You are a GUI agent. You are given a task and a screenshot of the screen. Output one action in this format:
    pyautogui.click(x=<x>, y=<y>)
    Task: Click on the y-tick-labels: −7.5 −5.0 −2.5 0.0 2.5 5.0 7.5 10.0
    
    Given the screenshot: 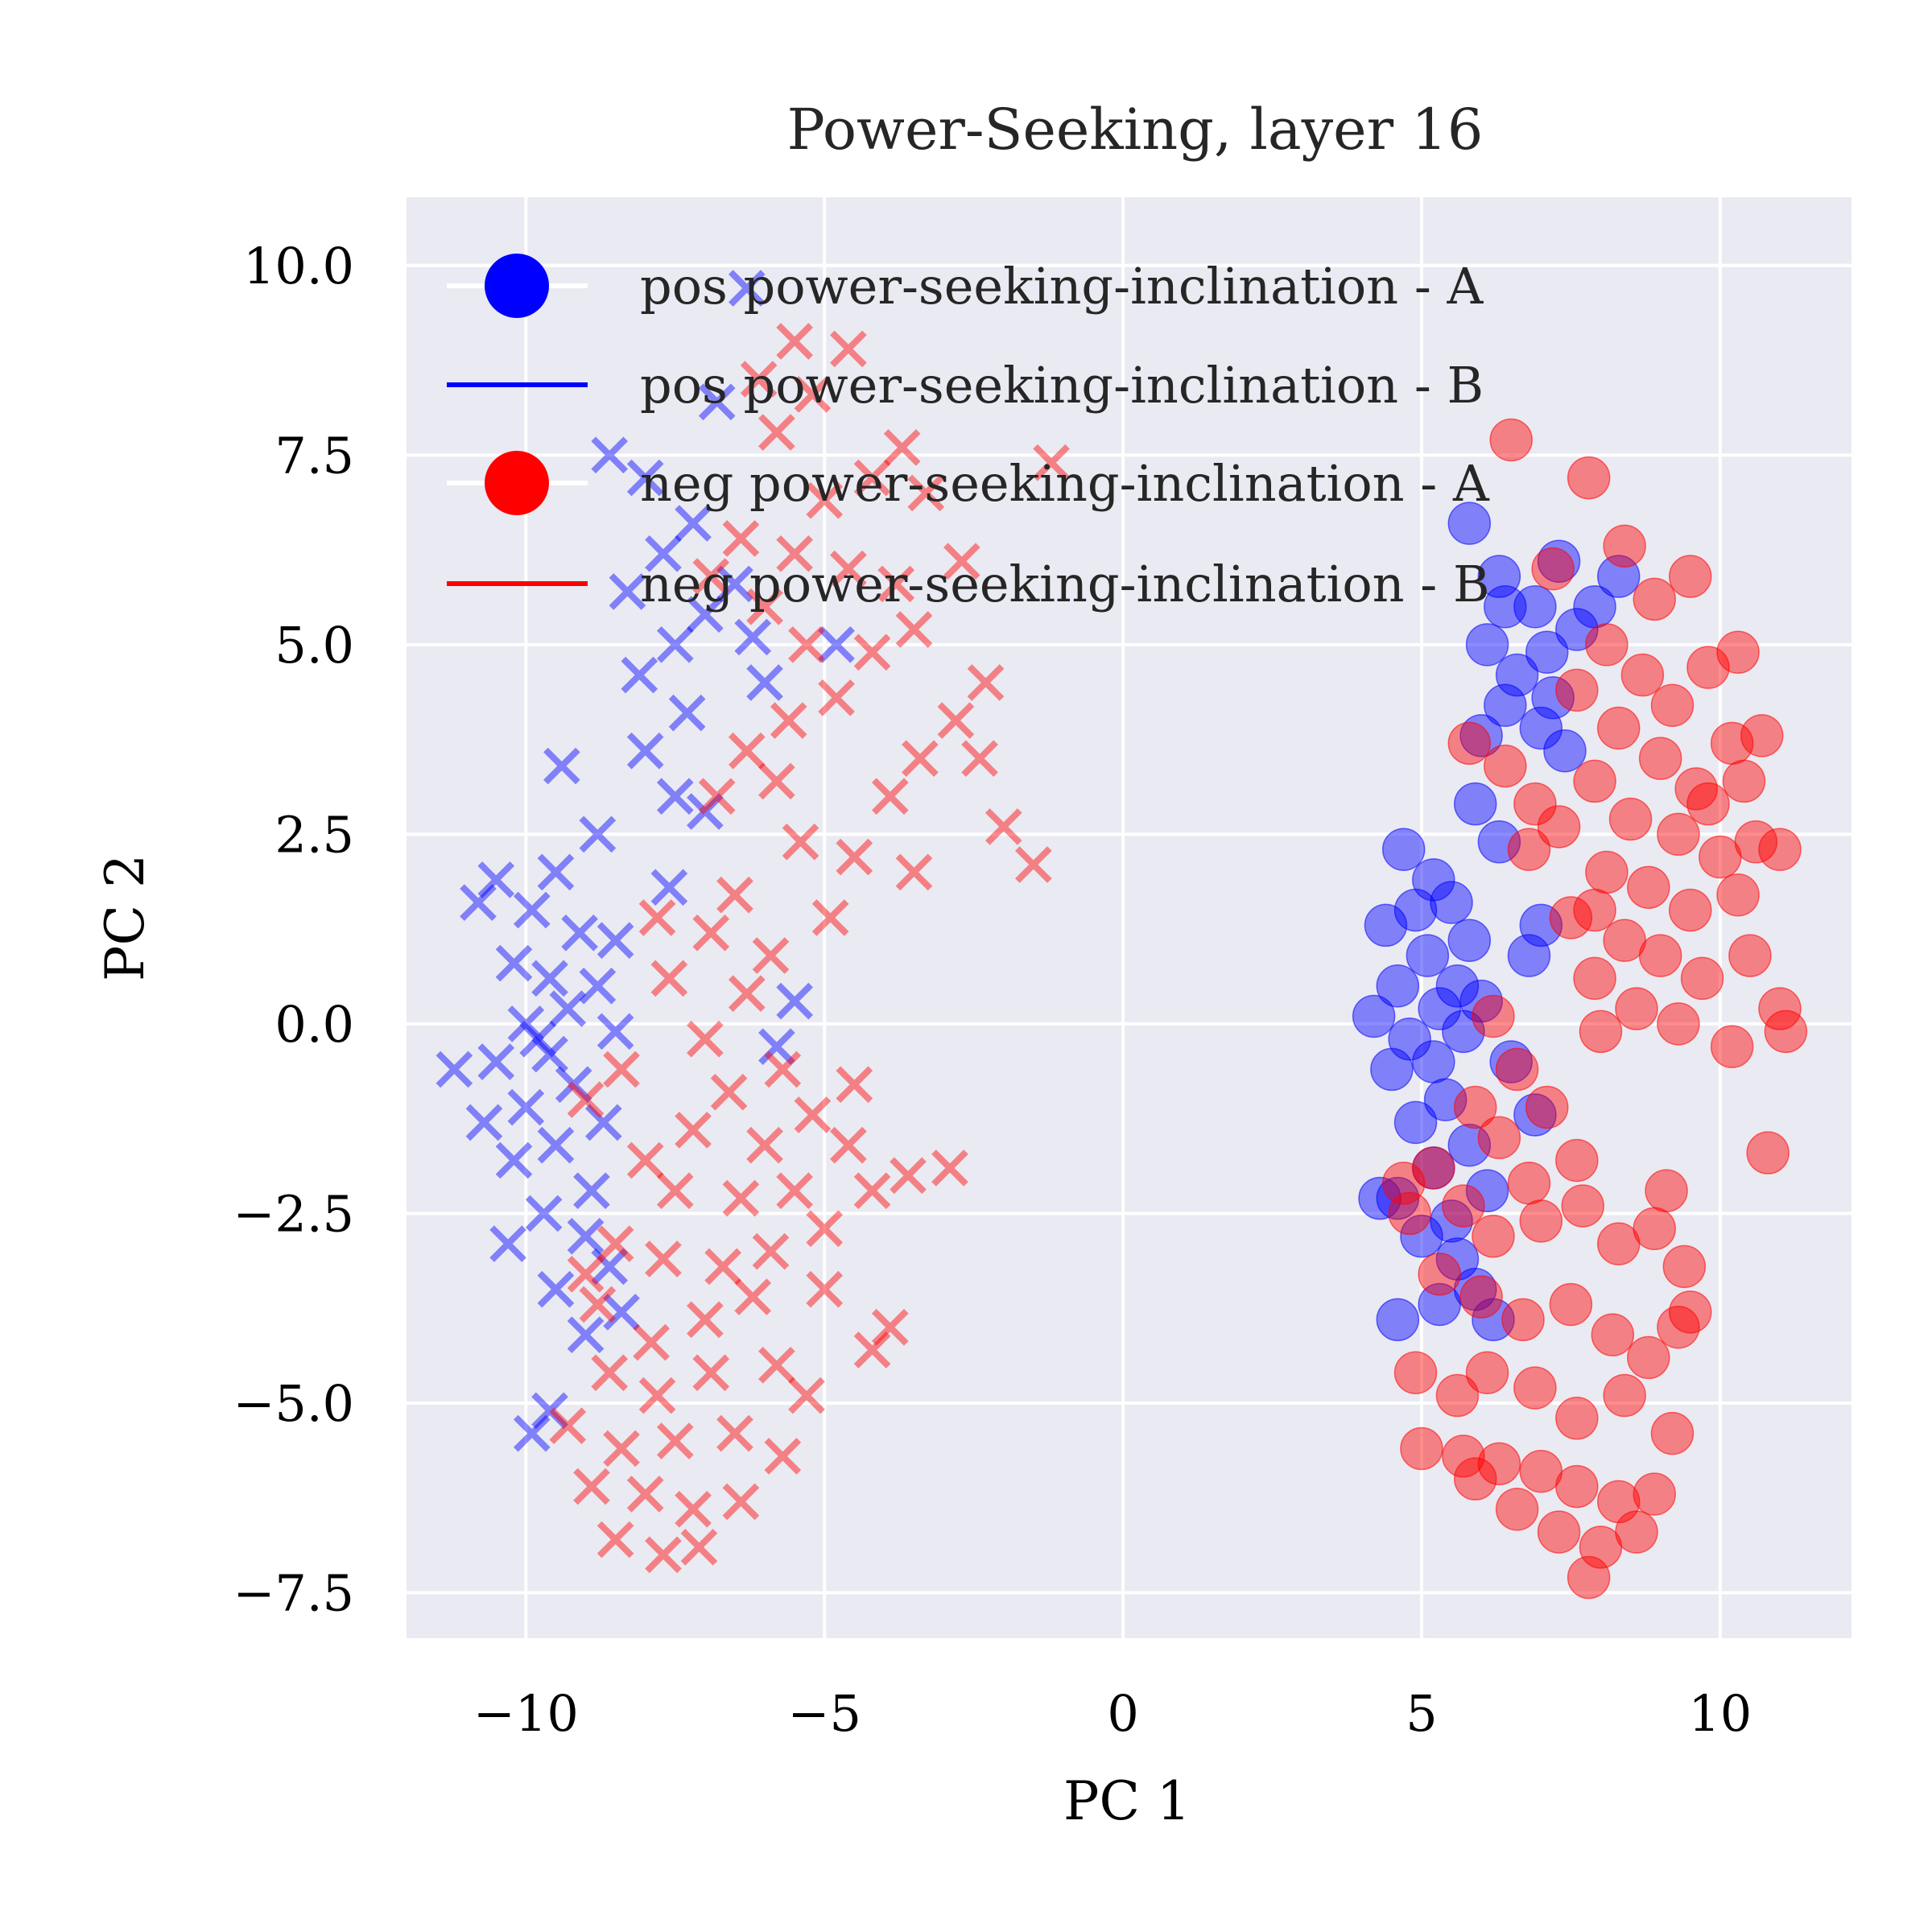 What is the action you would take?
    pyautogui.click(x=293, y=930)
    